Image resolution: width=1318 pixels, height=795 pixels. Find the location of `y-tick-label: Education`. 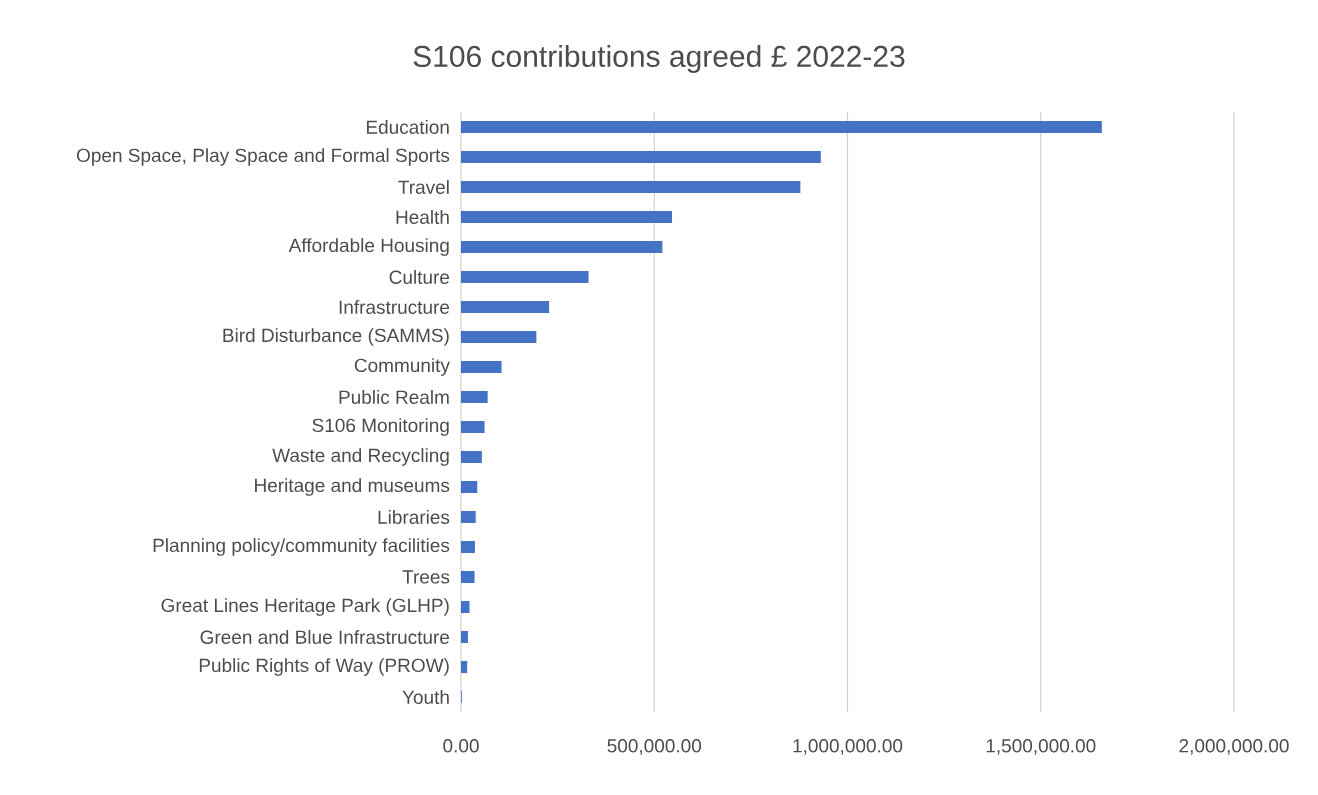

y-tick-label: Education is located at coordinates (407, 127).